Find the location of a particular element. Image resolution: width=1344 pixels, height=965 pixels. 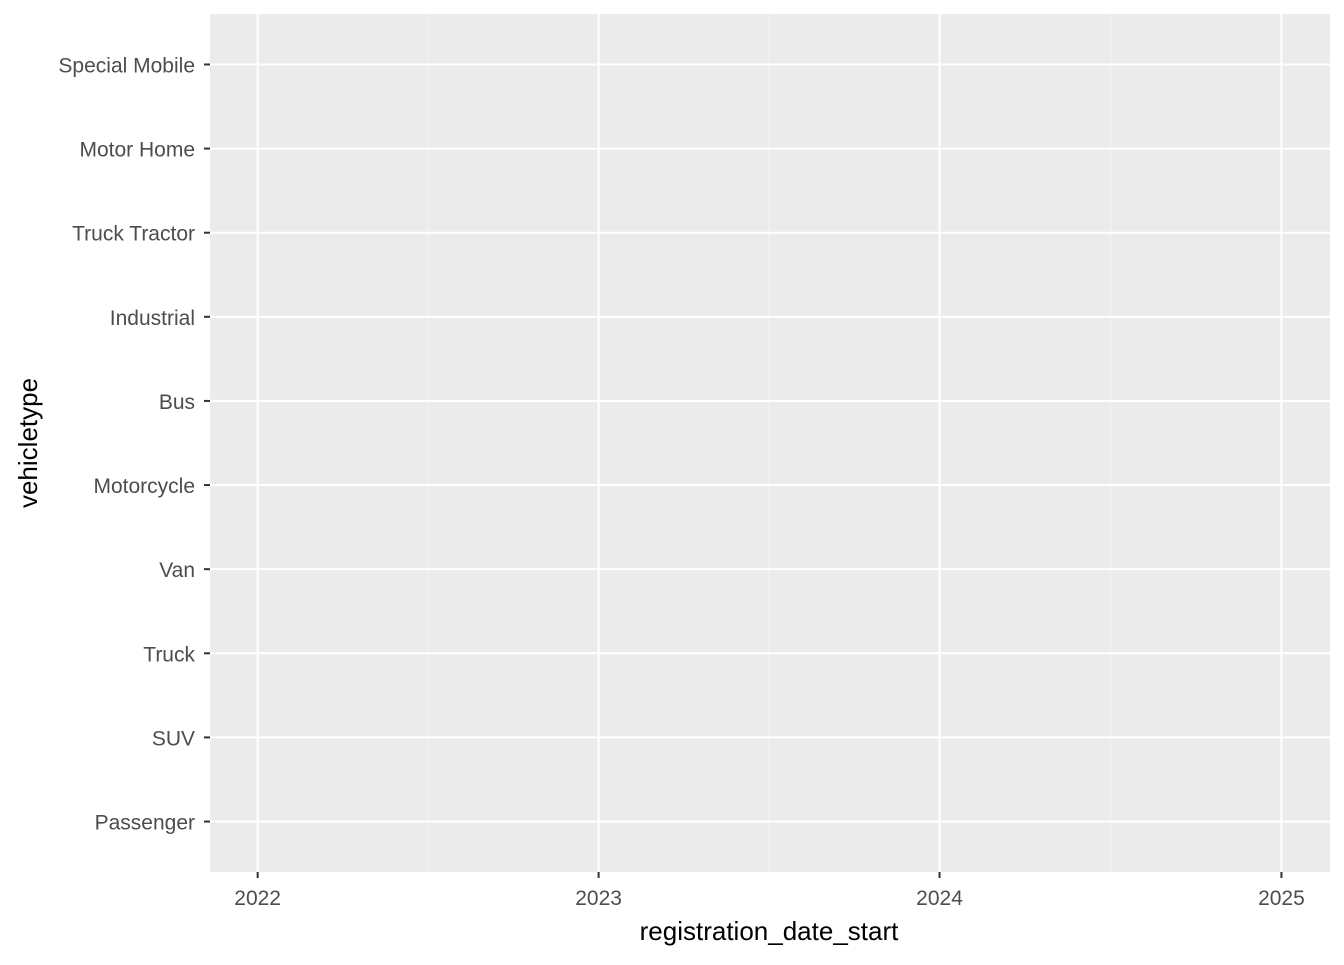

y-tick-label: Motorcycle is located at coordinates (144, 486).